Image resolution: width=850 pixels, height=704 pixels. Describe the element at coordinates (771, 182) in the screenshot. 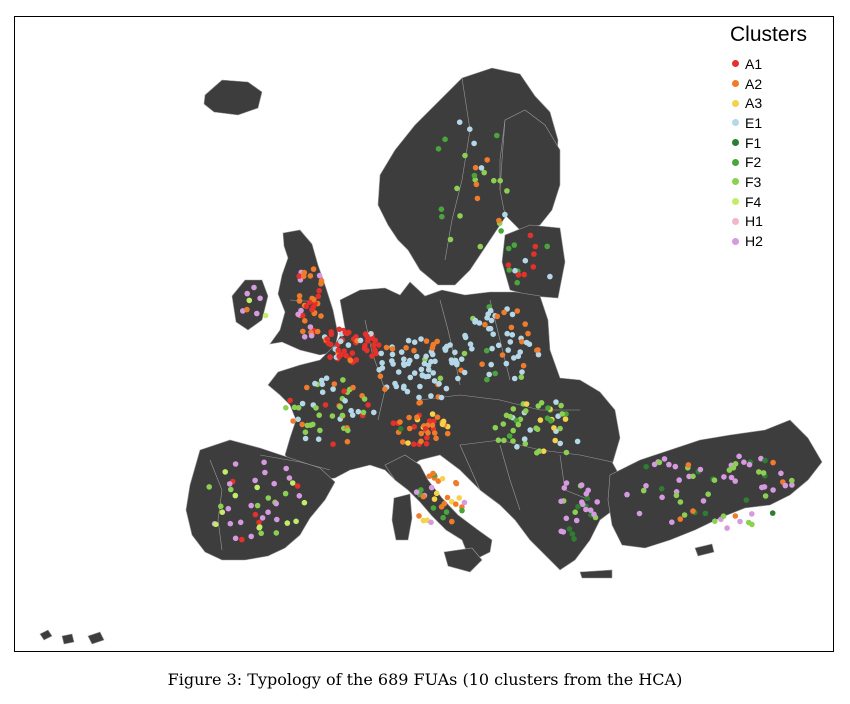

I see `legend-item-f3: F3` at that location.